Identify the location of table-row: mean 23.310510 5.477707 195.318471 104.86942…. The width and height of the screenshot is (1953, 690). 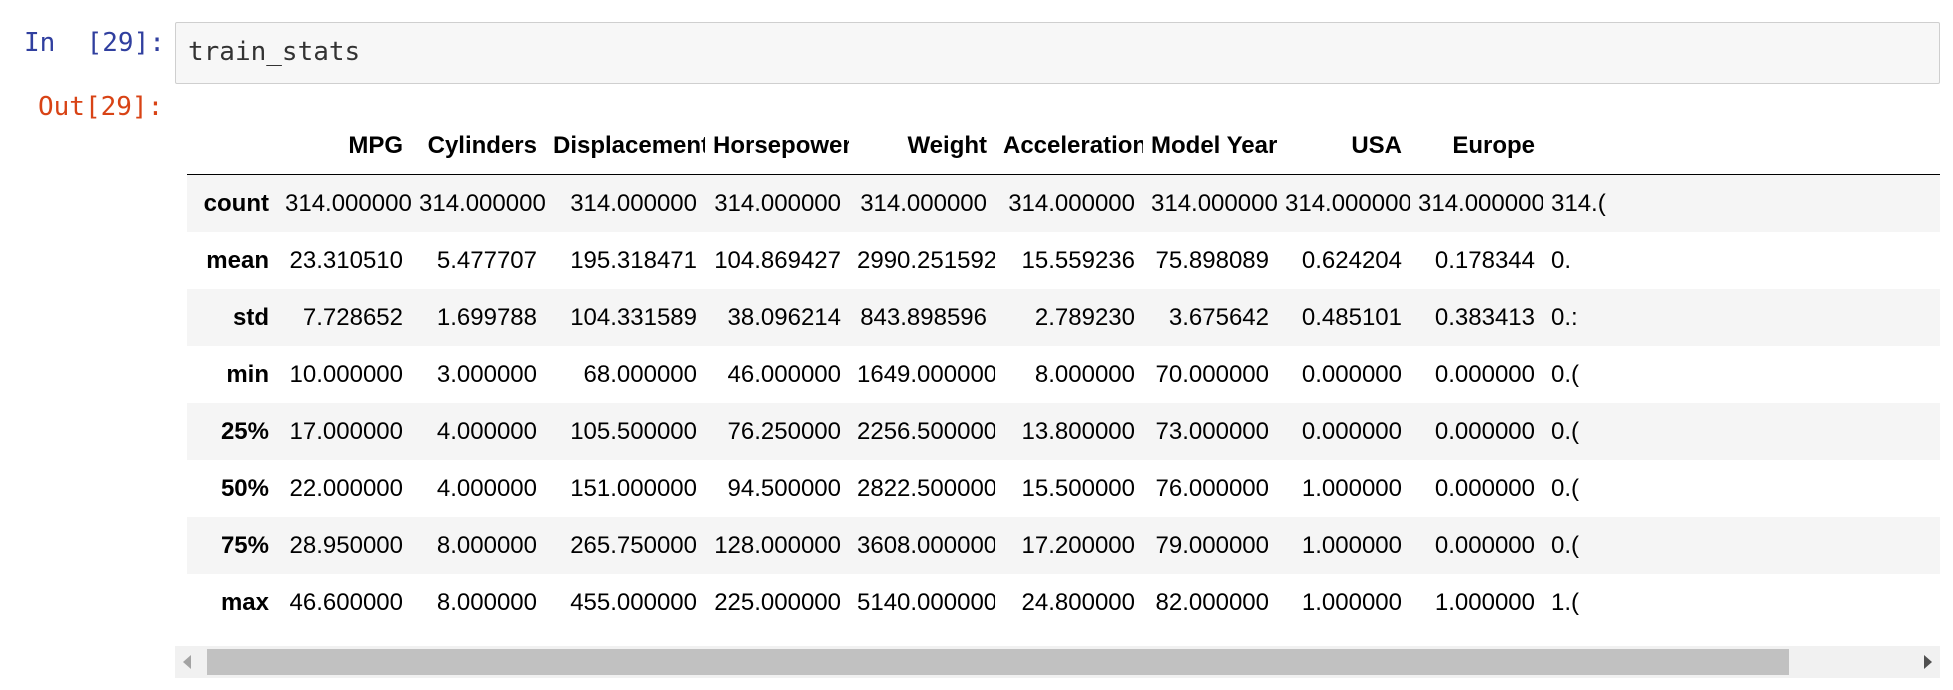
(1063, 260).